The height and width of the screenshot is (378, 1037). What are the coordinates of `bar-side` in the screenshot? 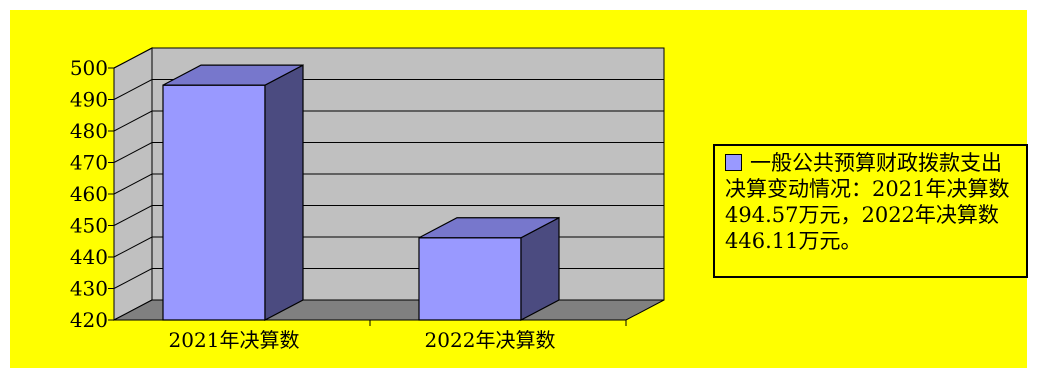 It's located at (284, 192).